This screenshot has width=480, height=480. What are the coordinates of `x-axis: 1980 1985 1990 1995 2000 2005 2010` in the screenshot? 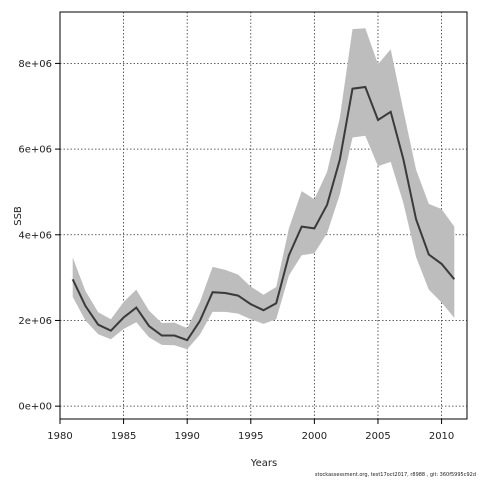 It's located at (250, 430).